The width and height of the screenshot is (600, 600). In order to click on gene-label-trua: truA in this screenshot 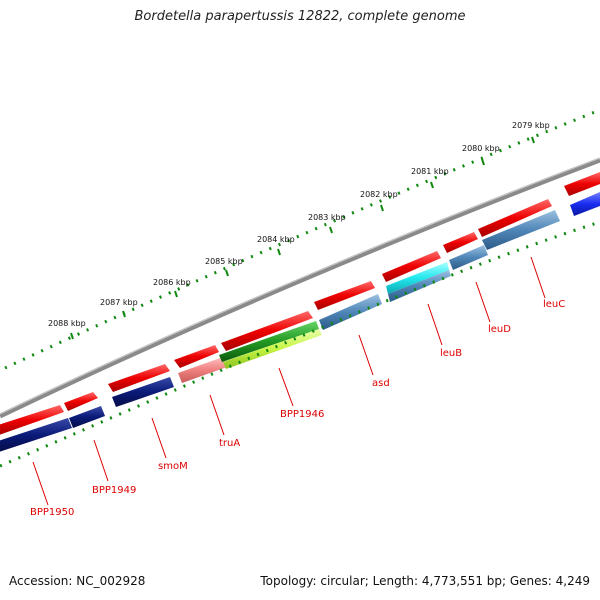, I will do `click(229, 443)`.